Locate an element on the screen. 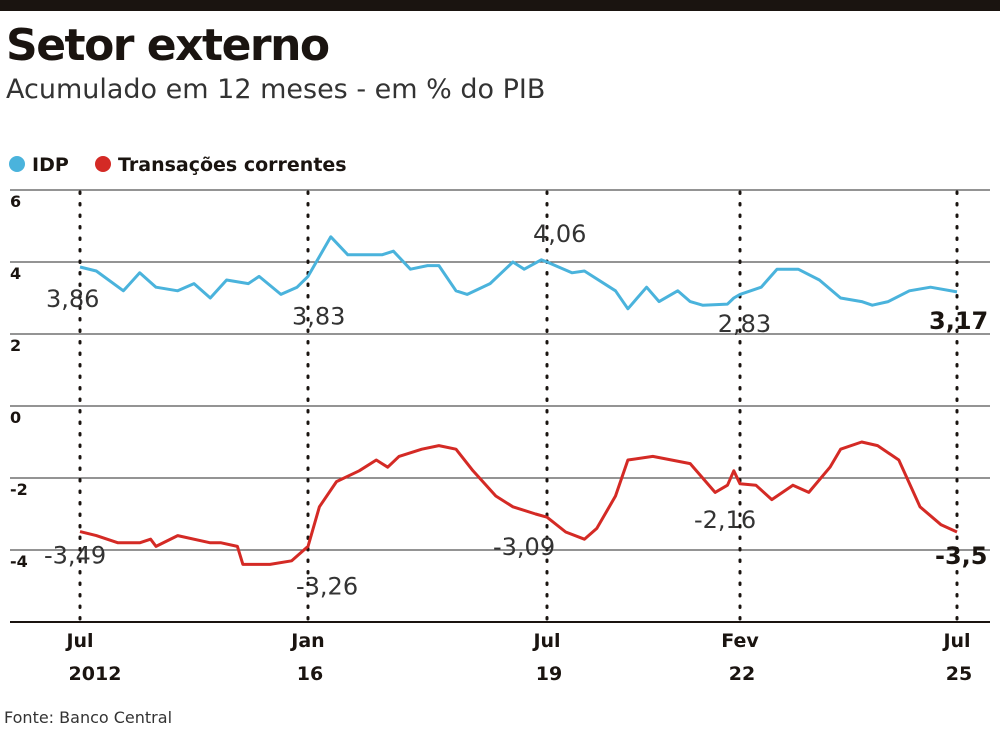 The height and width of the screenshot is (729, 1000). x-tick-year: 25 is located at coordinates (959, 674).